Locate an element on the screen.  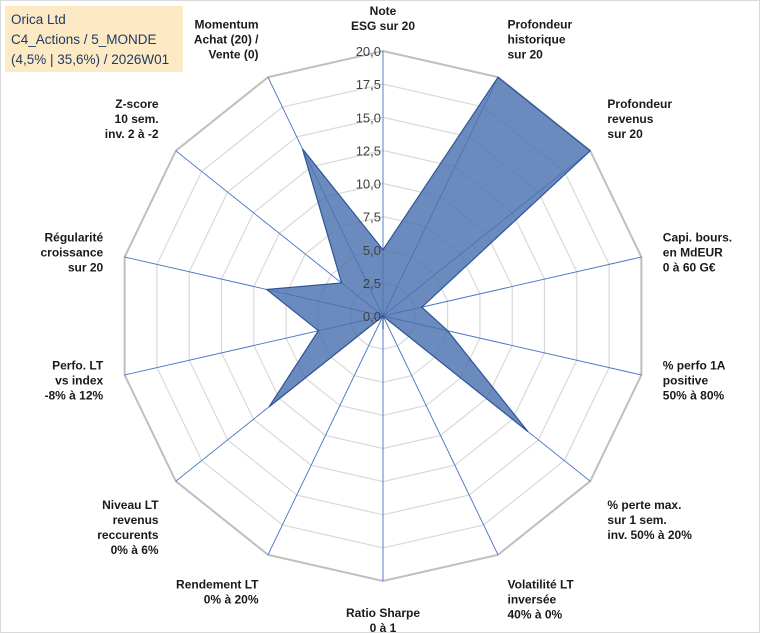
company-name: Orica Ltd is located at coordinates (38, 19).